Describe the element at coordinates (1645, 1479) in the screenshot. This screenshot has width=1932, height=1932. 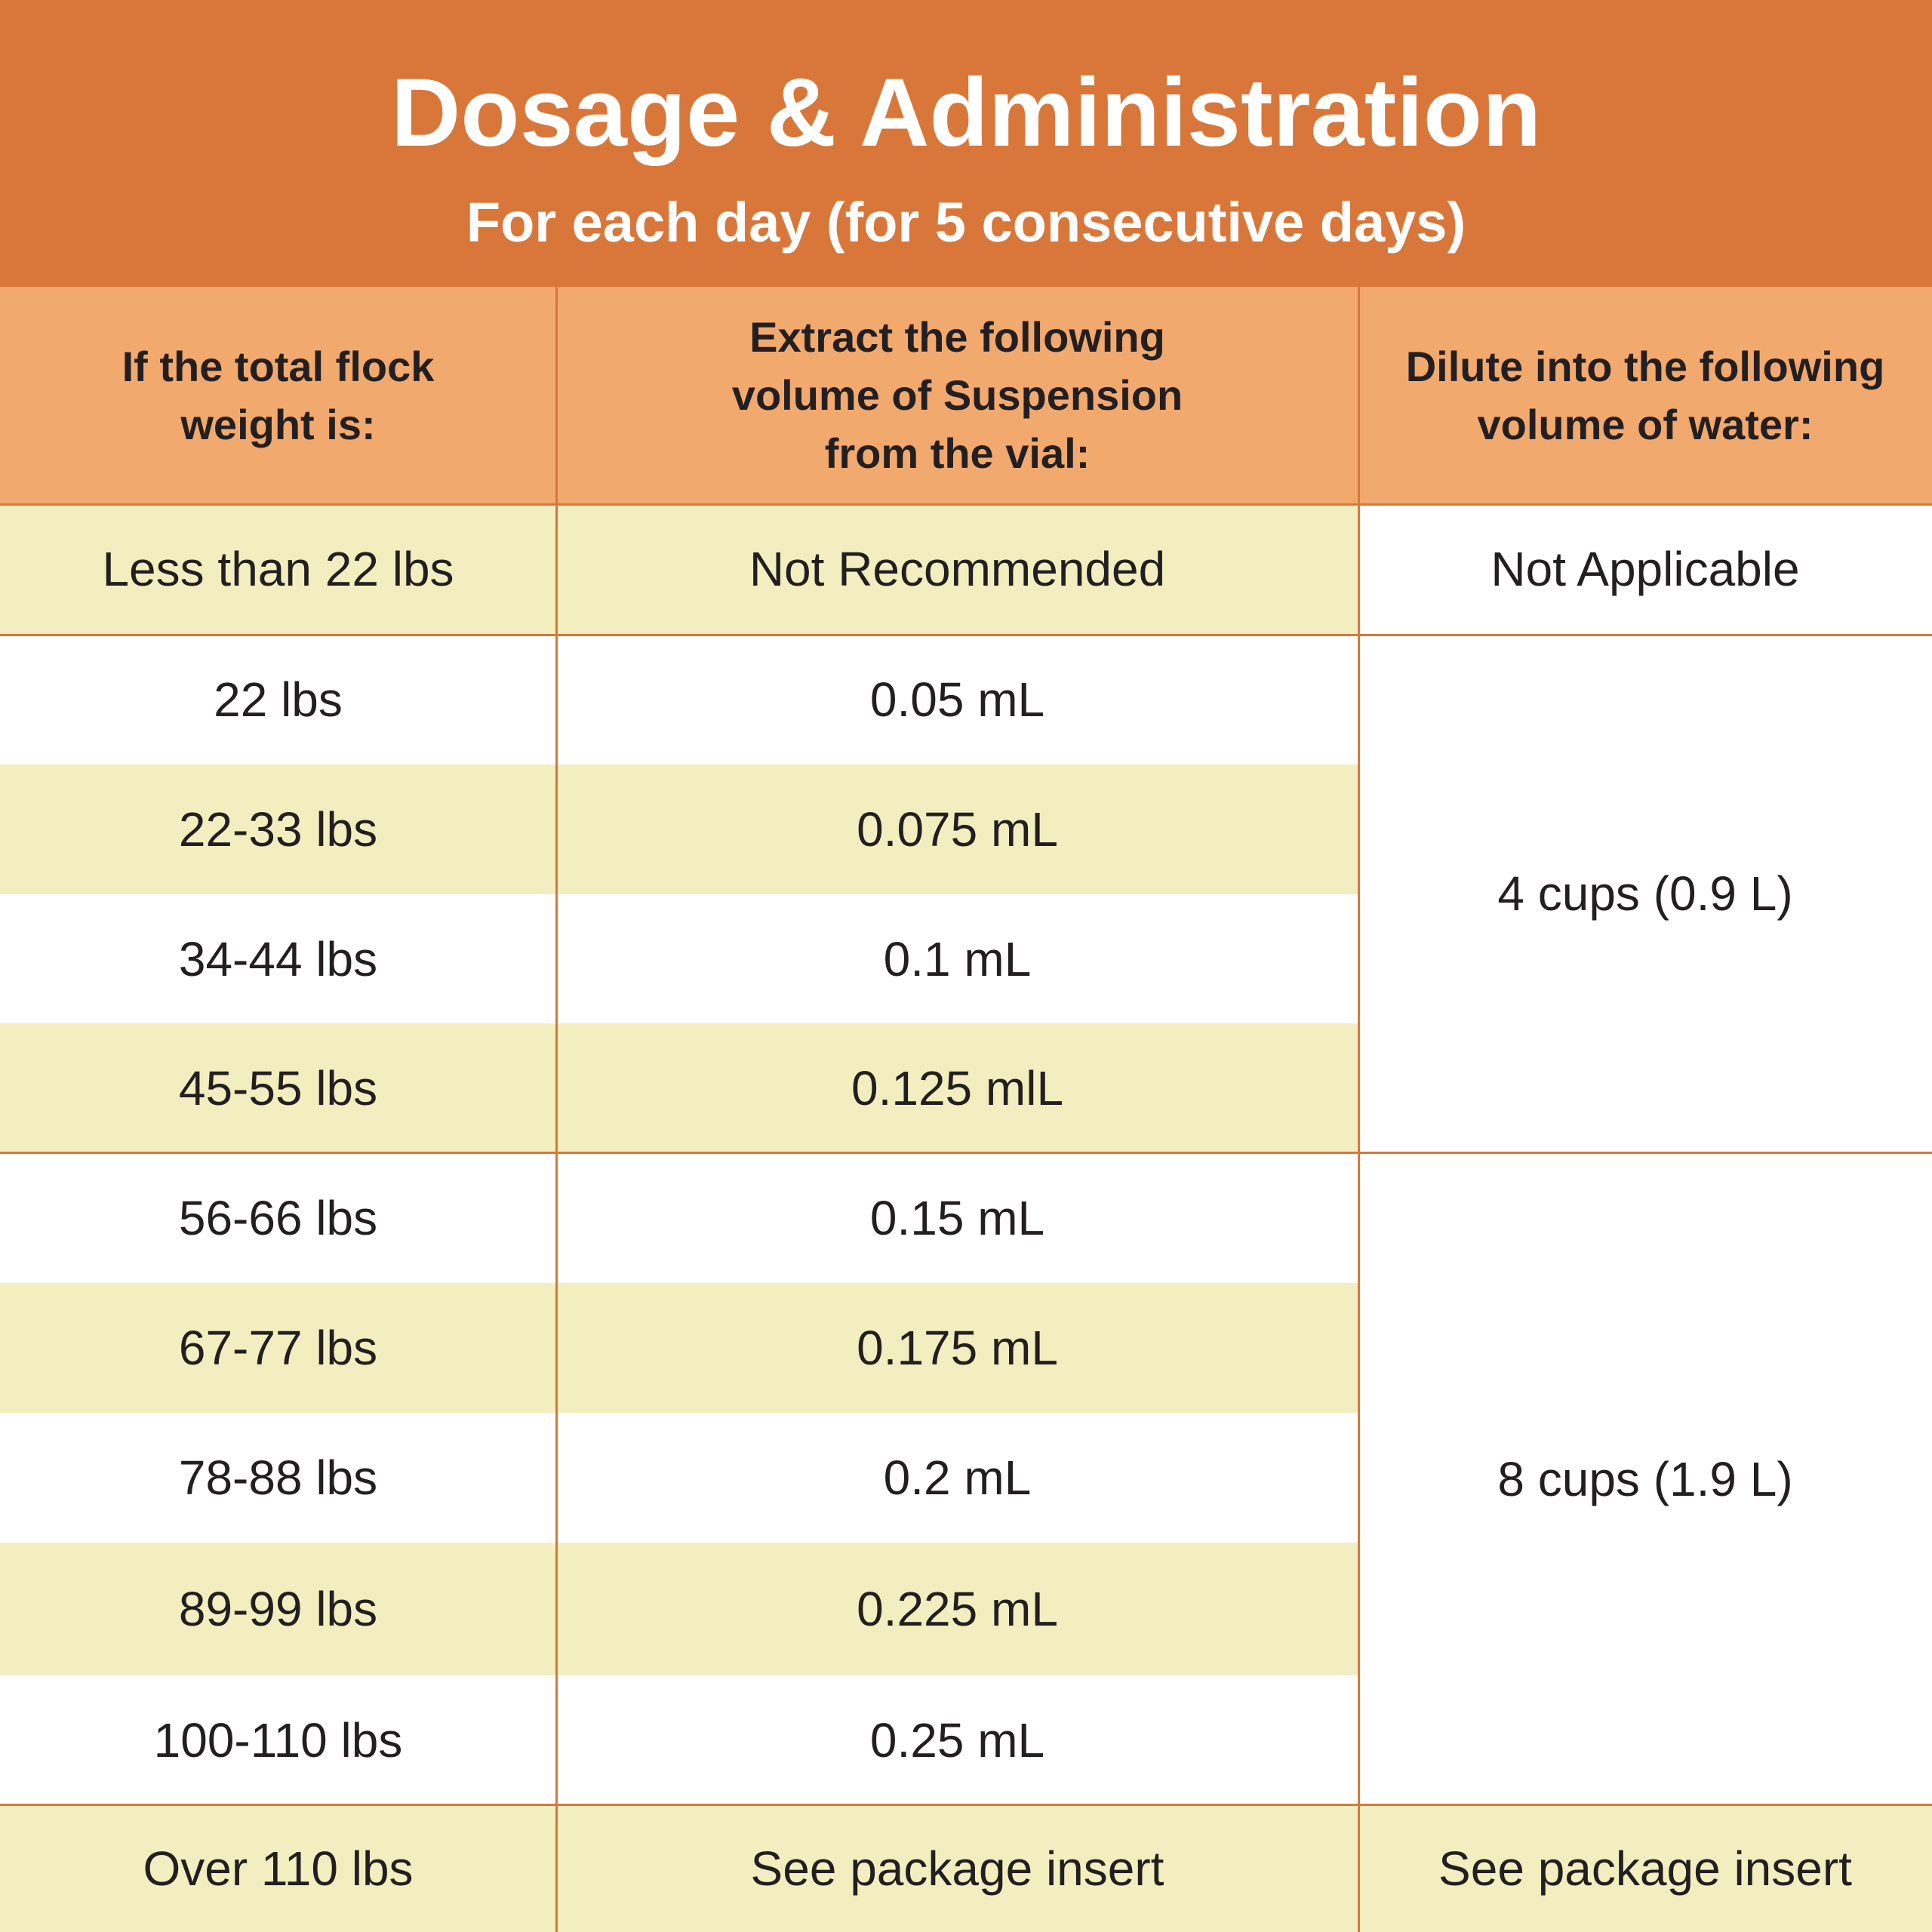
I see `water-cell: 8 cups (1.9 L)` at that location.